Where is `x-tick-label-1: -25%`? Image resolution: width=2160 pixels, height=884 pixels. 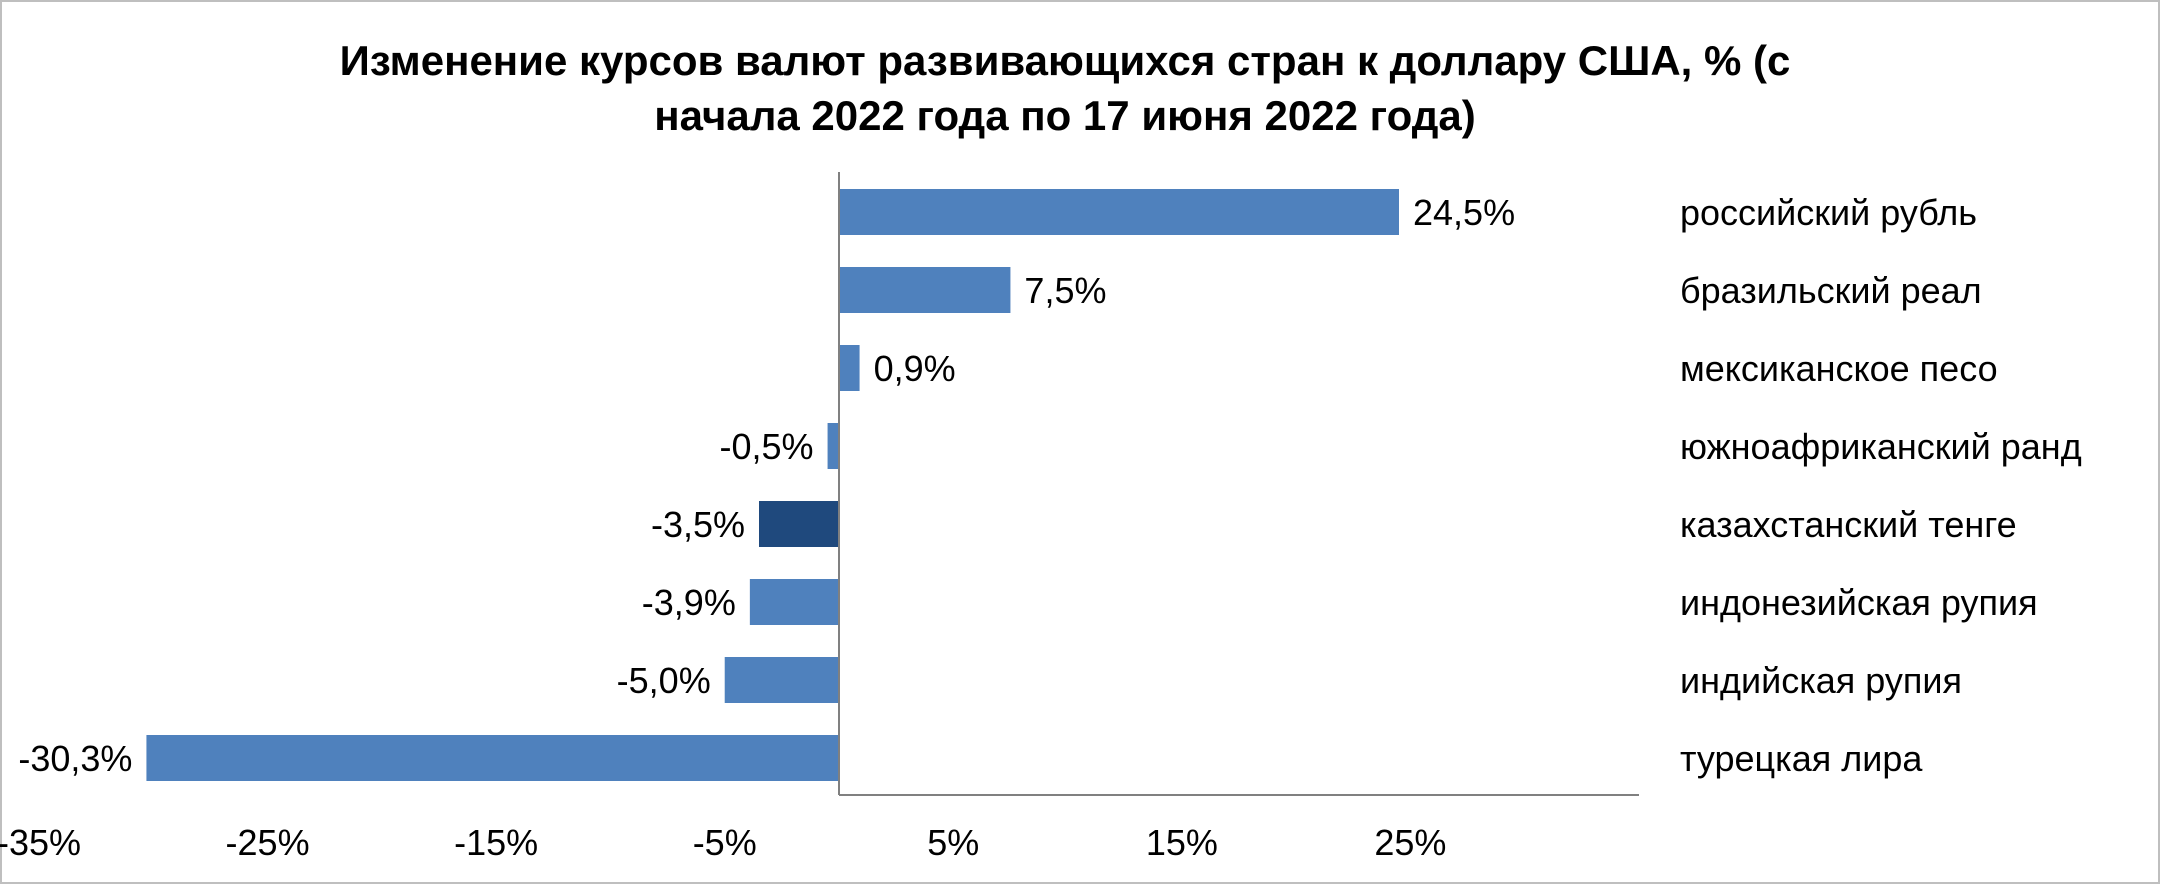
x-tick-label-1: -25% is located at coordinates (268, 842).